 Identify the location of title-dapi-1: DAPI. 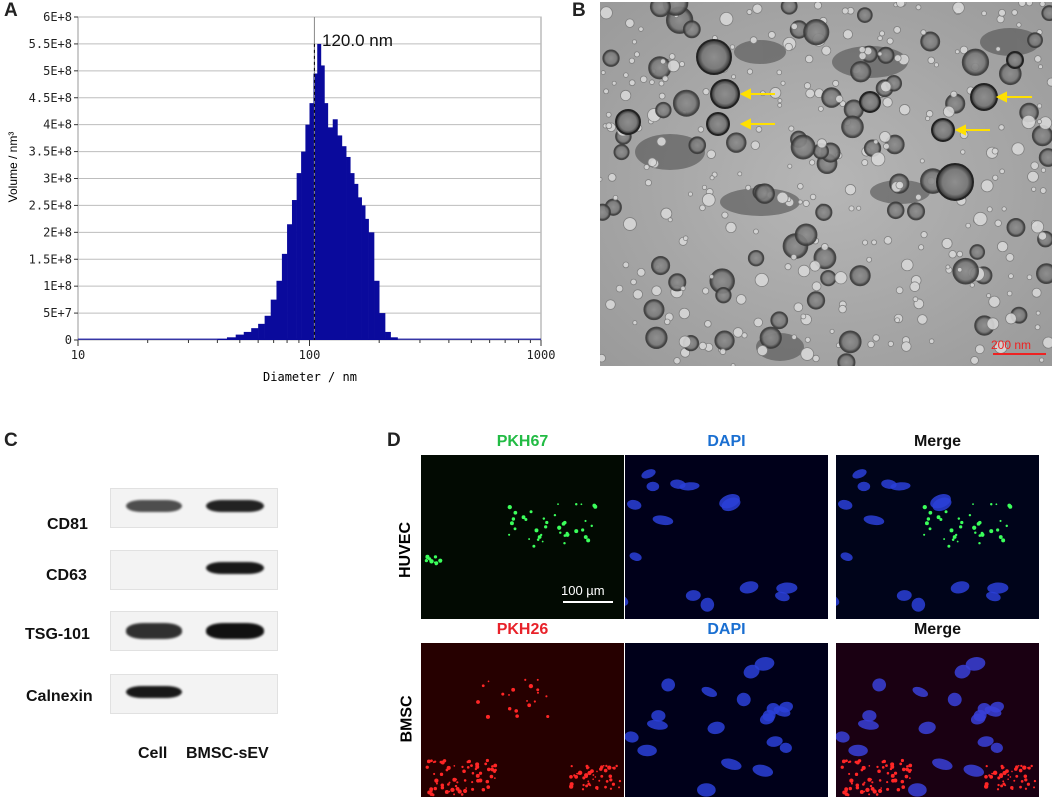
(726, 441).